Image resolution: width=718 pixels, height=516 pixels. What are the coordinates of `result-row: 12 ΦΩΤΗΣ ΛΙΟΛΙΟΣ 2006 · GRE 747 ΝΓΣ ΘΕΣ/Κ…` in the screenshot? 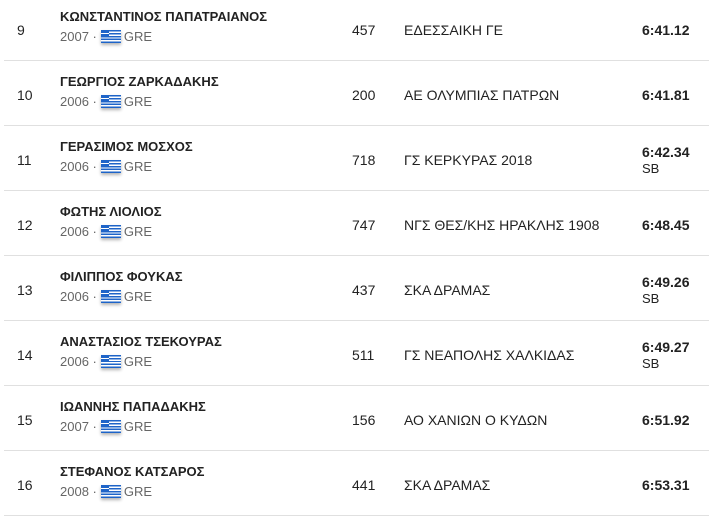 It's located at (356, 223).